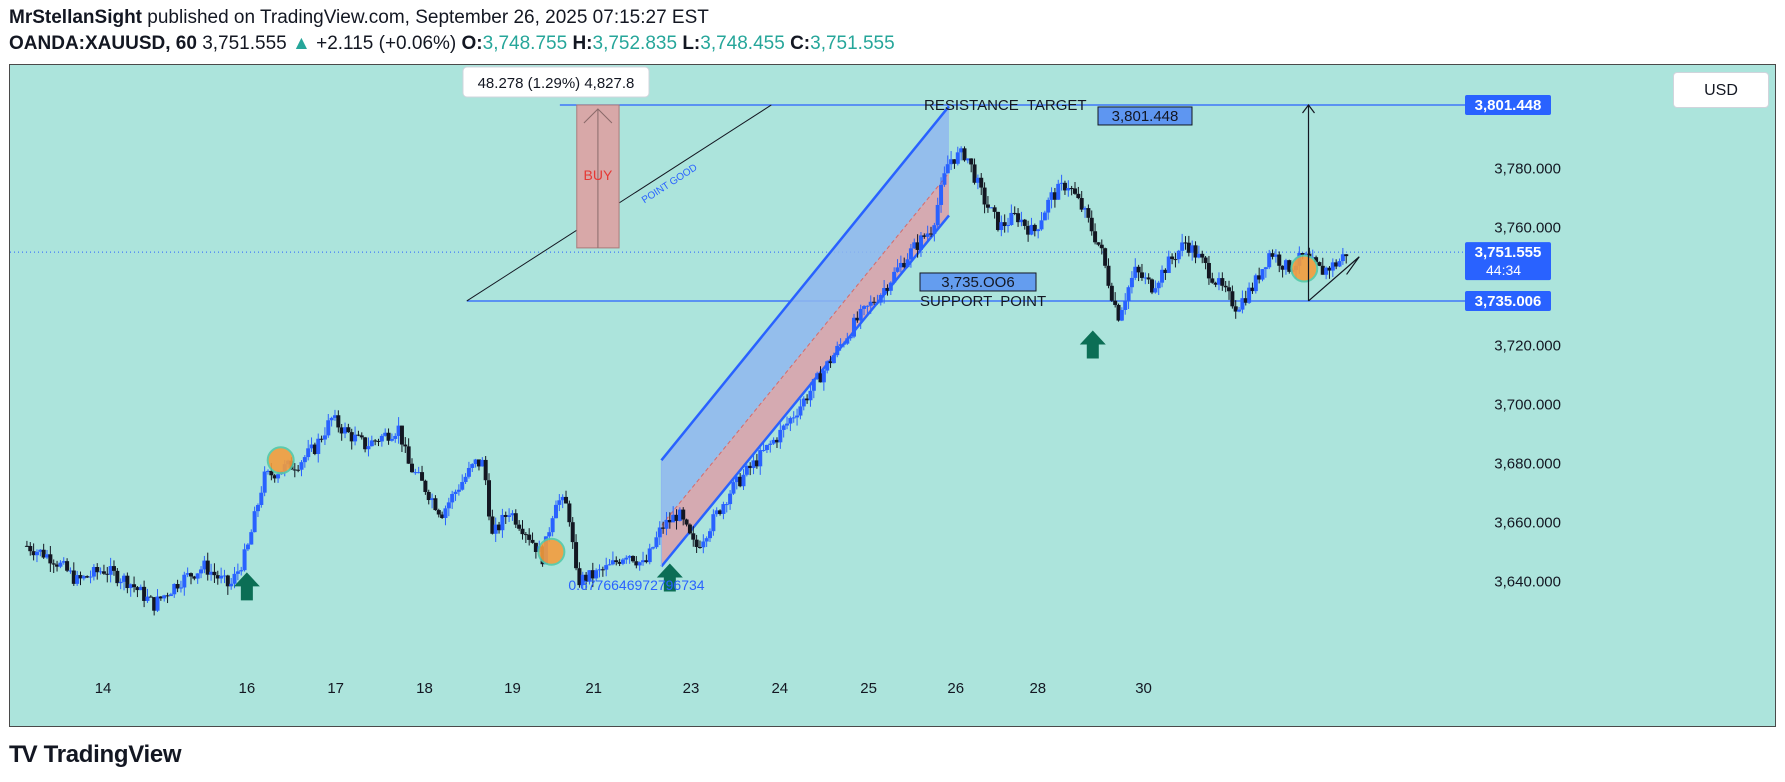  I want to click on high-value: 3,752.835, so click(635, 43).